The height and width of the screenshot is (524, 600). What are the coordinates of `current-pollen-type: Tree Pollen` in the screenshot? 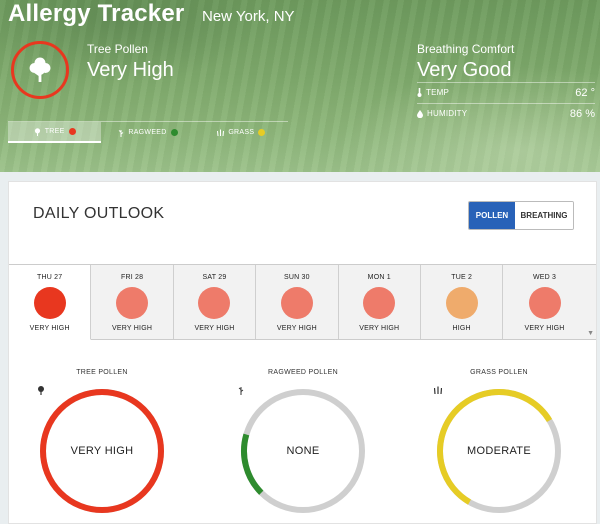 It's located at (117, 49).